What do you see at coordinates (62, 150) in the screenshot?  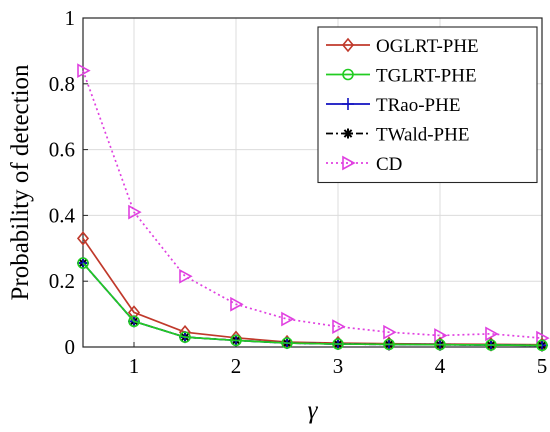 I see `y-tick-label: 0.6` at bounding box center [62, 150].